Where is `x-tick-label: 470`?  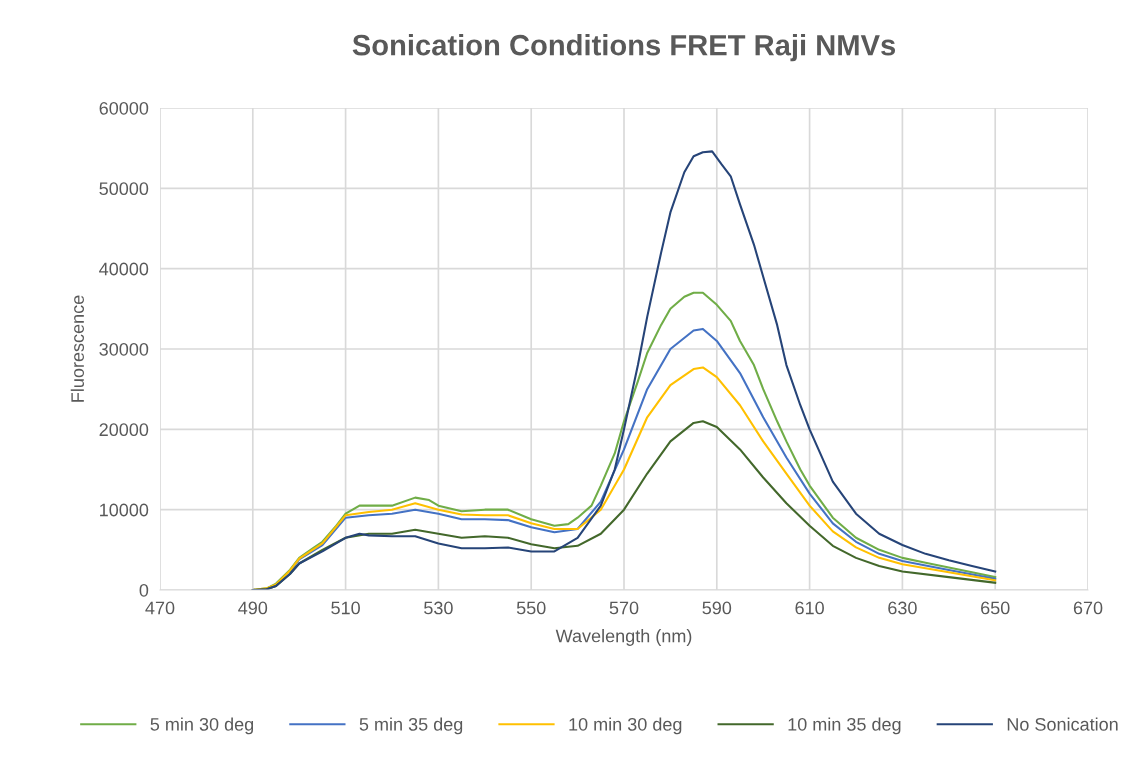
x-tick-label: 470 is located at coordinates (160, 608).